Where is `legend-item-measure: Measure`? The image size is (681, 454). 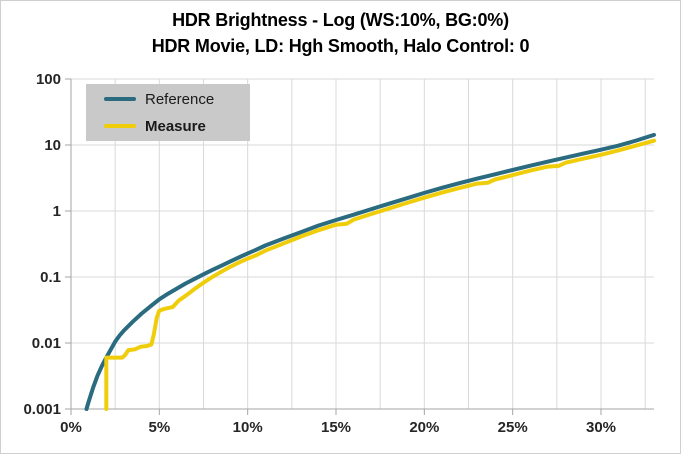
legend-item-measure: Measure is located at coordinates (177, 126).